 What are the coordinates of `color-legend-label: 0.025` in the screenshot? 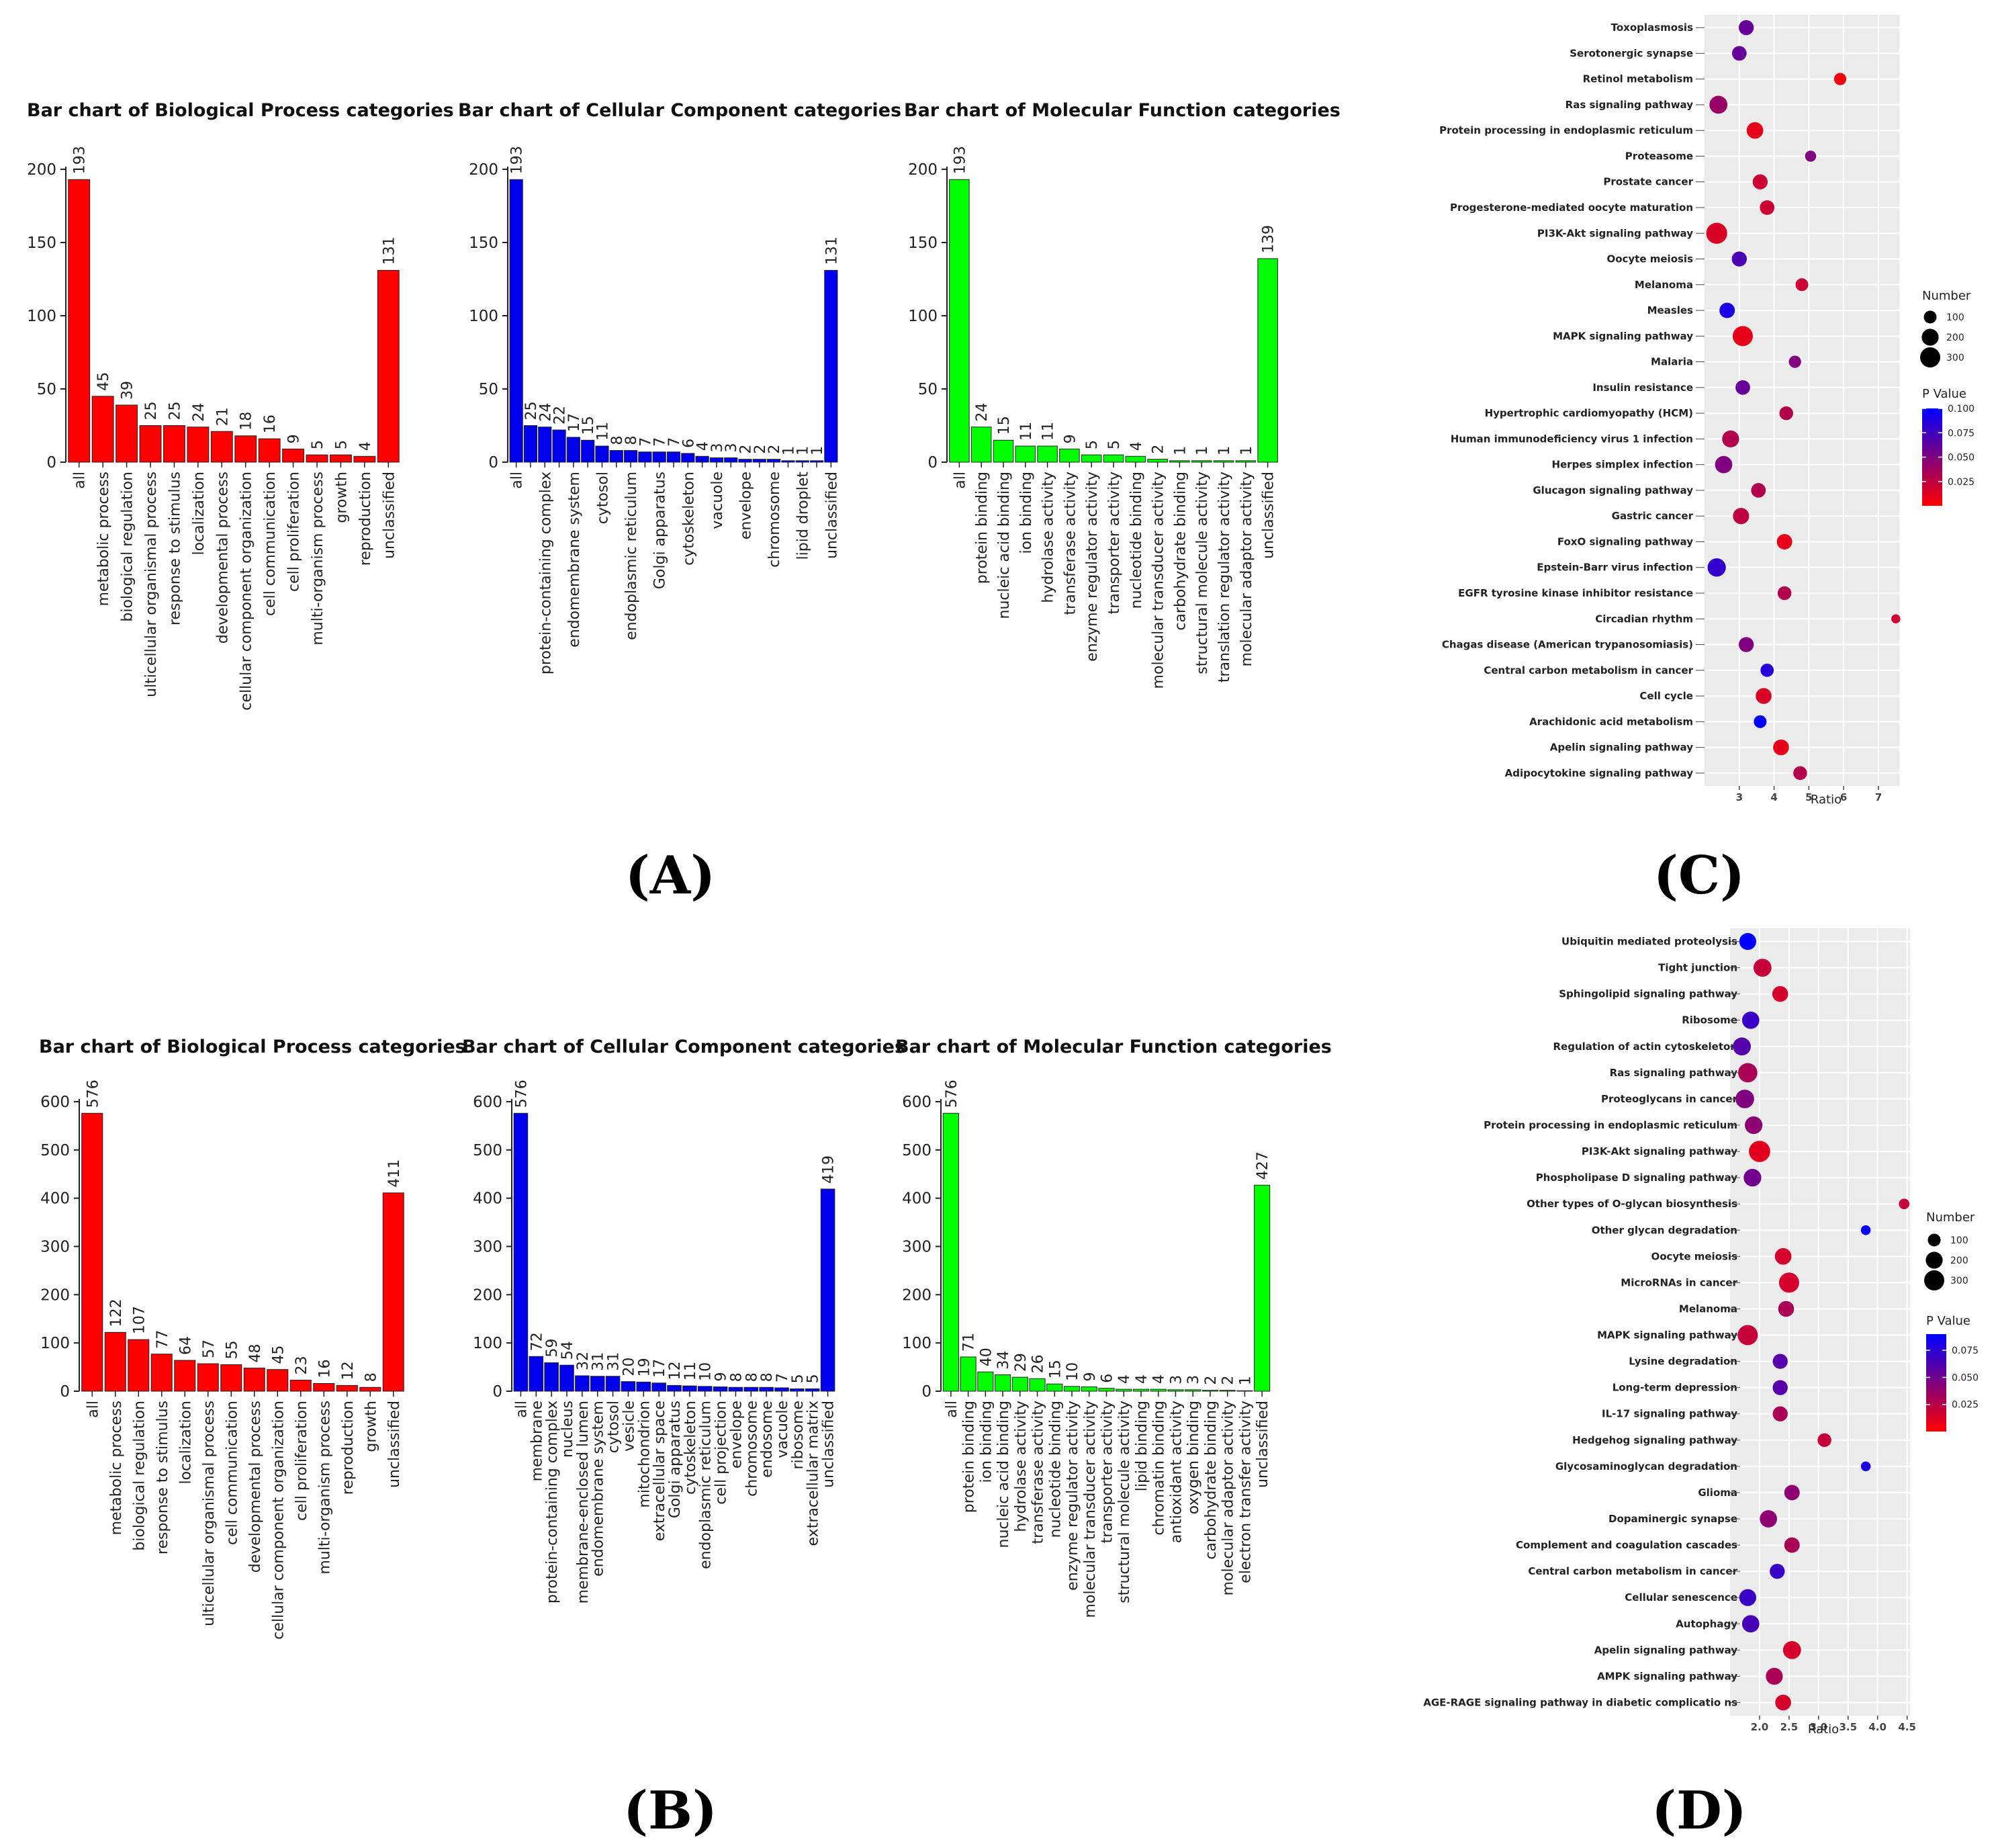 It's located at (1962, 482).